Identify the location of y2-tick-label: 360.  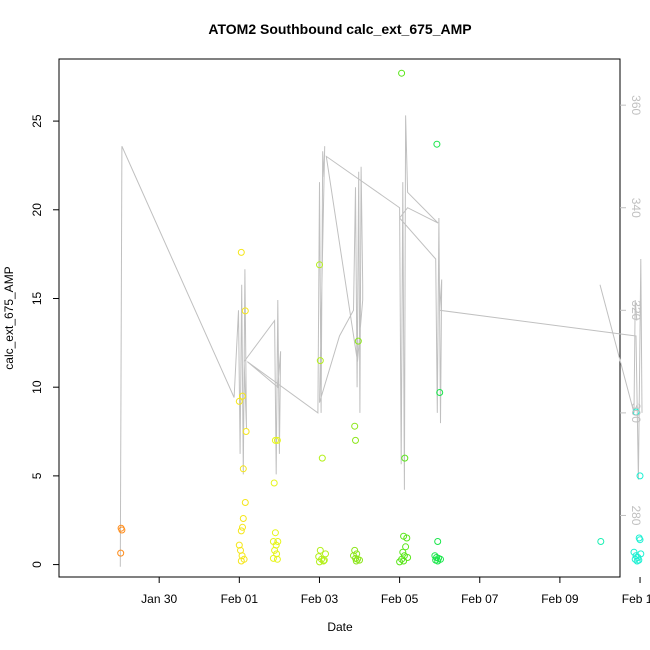
(636, 105).